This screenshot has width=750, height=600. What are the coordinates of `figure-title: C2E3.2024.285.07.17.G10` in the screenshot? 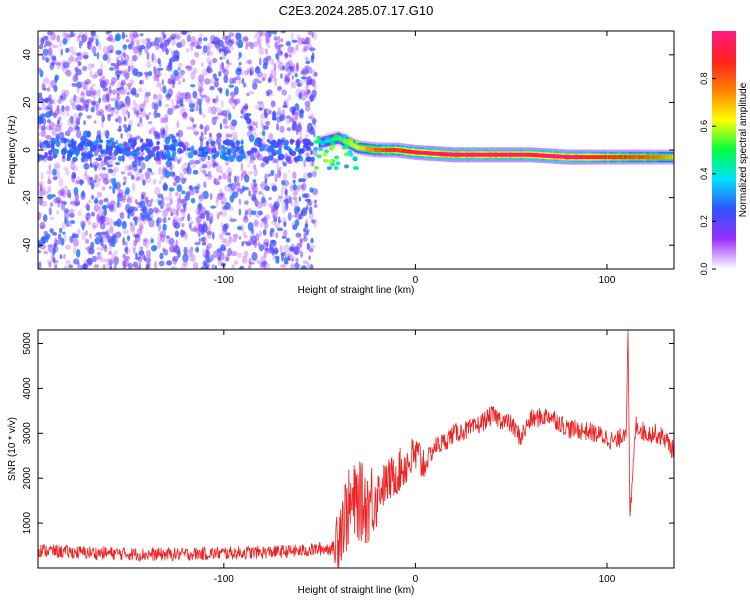 It's located at (356, 10).